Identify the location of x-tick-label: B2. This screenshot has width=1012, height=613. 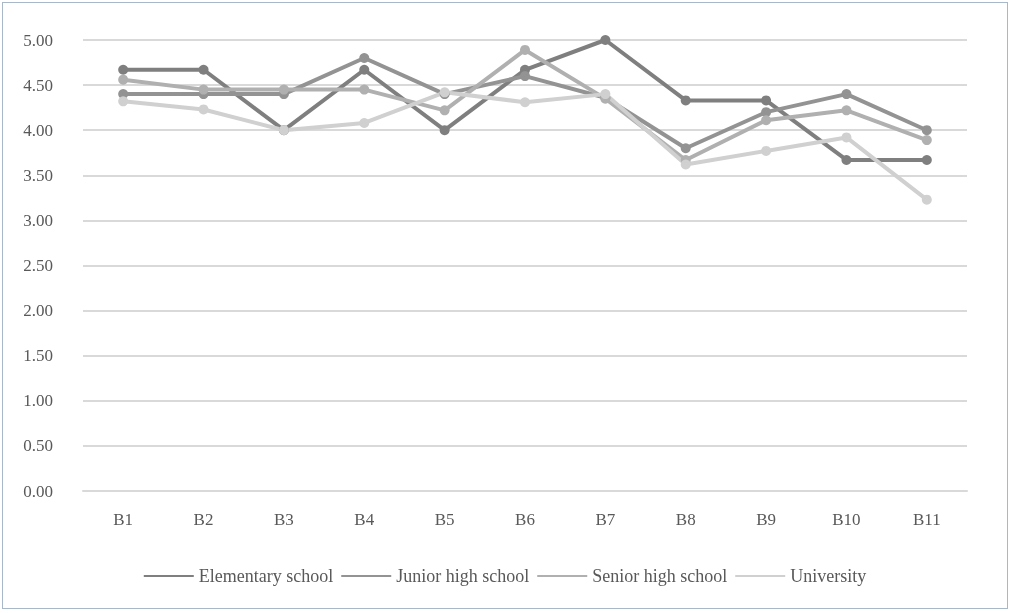
(203, 519).